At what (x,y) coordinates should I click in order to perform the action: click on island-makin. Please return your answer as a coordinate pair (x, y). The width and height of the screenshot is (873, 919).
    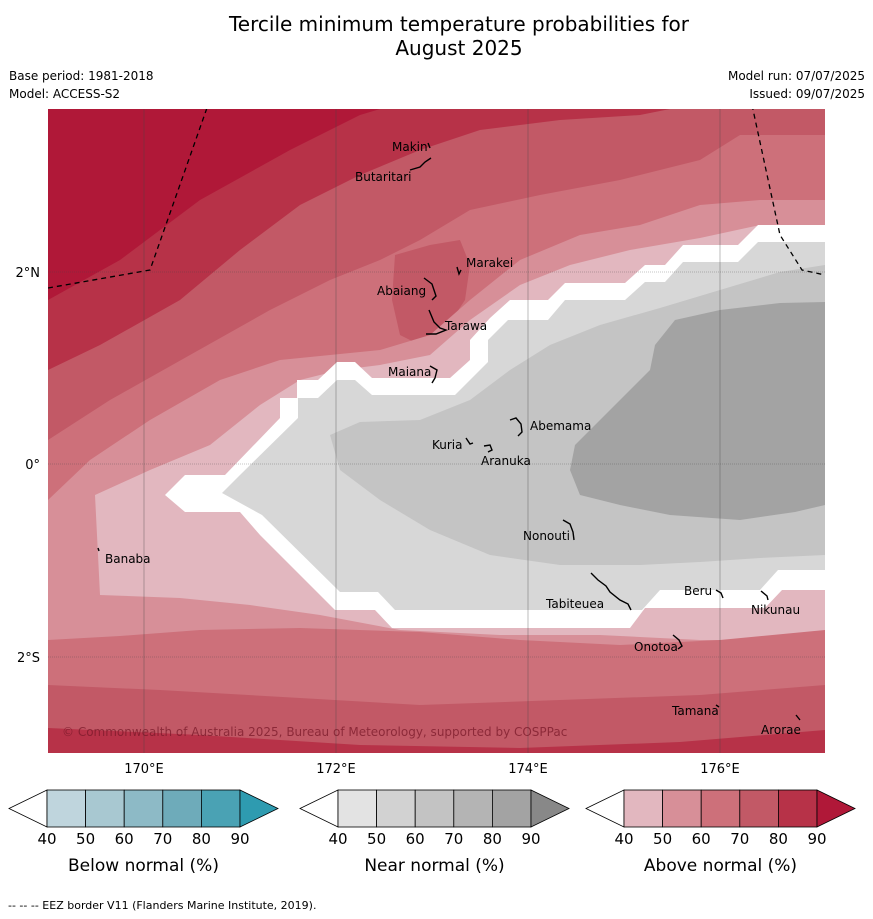
    Looking at the image, I should click on (429, 145).